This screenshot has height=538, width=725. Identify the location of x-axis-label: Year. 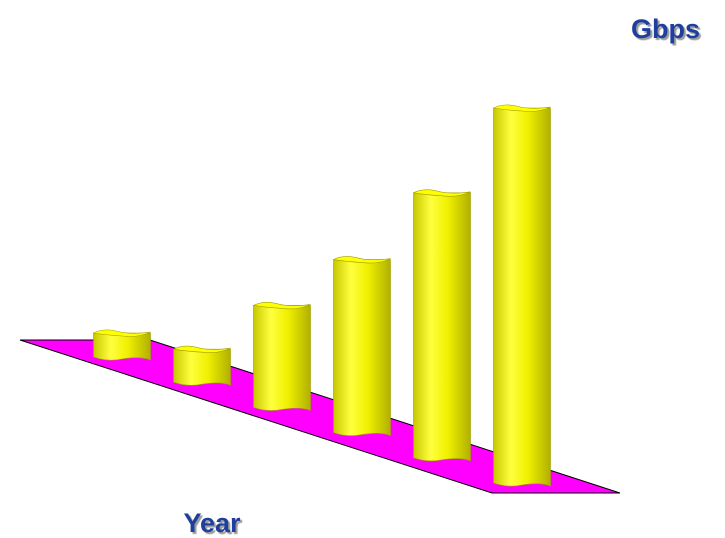
(212, 523).